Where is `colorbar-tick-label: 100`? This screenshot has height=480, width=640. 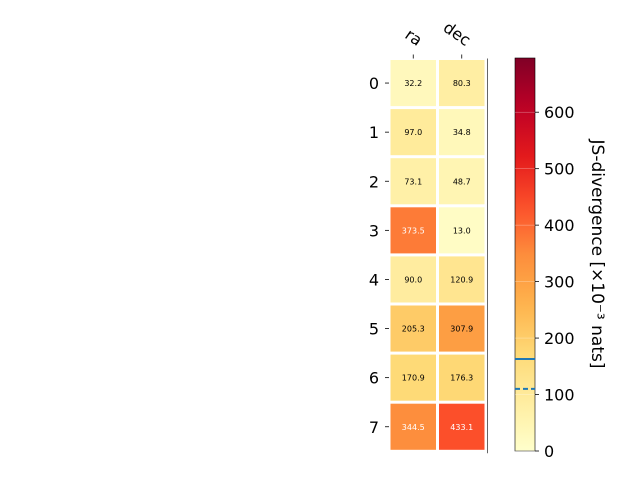 colorbar-tick-label: 100 is located at coordinates (559, 395).